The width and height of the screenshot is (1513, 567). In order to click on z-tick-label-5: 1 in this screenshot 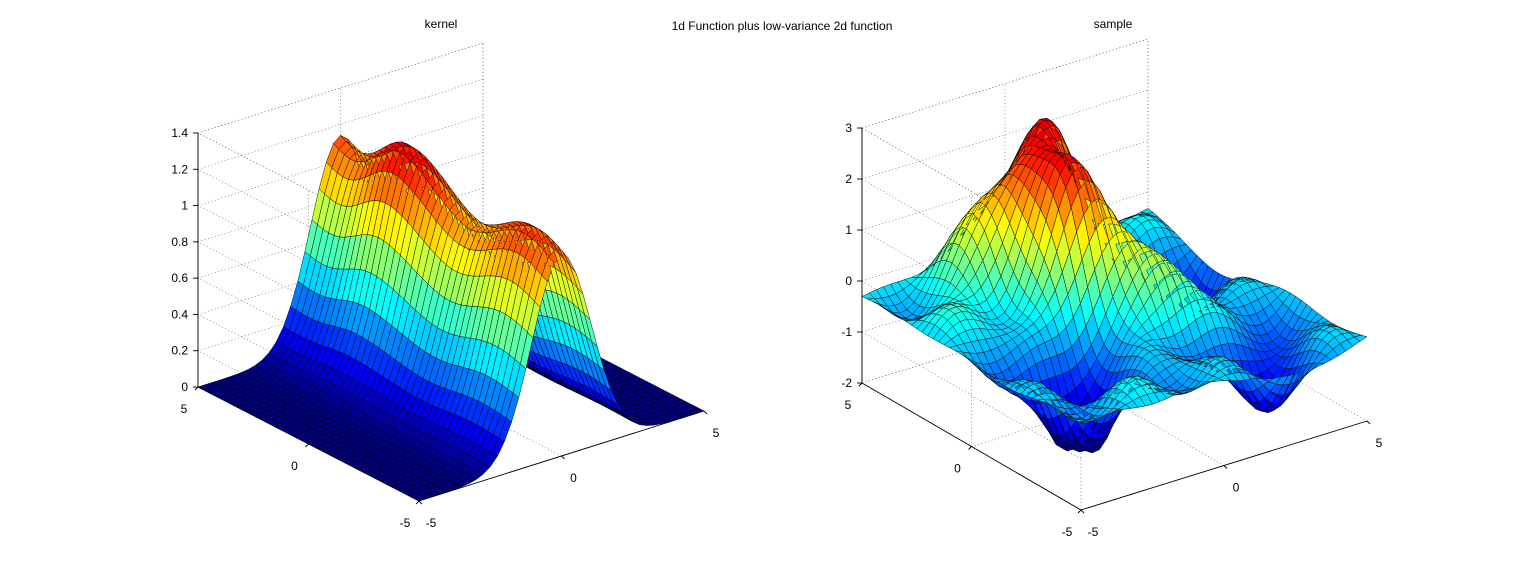, I will do `click(184, 206)`.